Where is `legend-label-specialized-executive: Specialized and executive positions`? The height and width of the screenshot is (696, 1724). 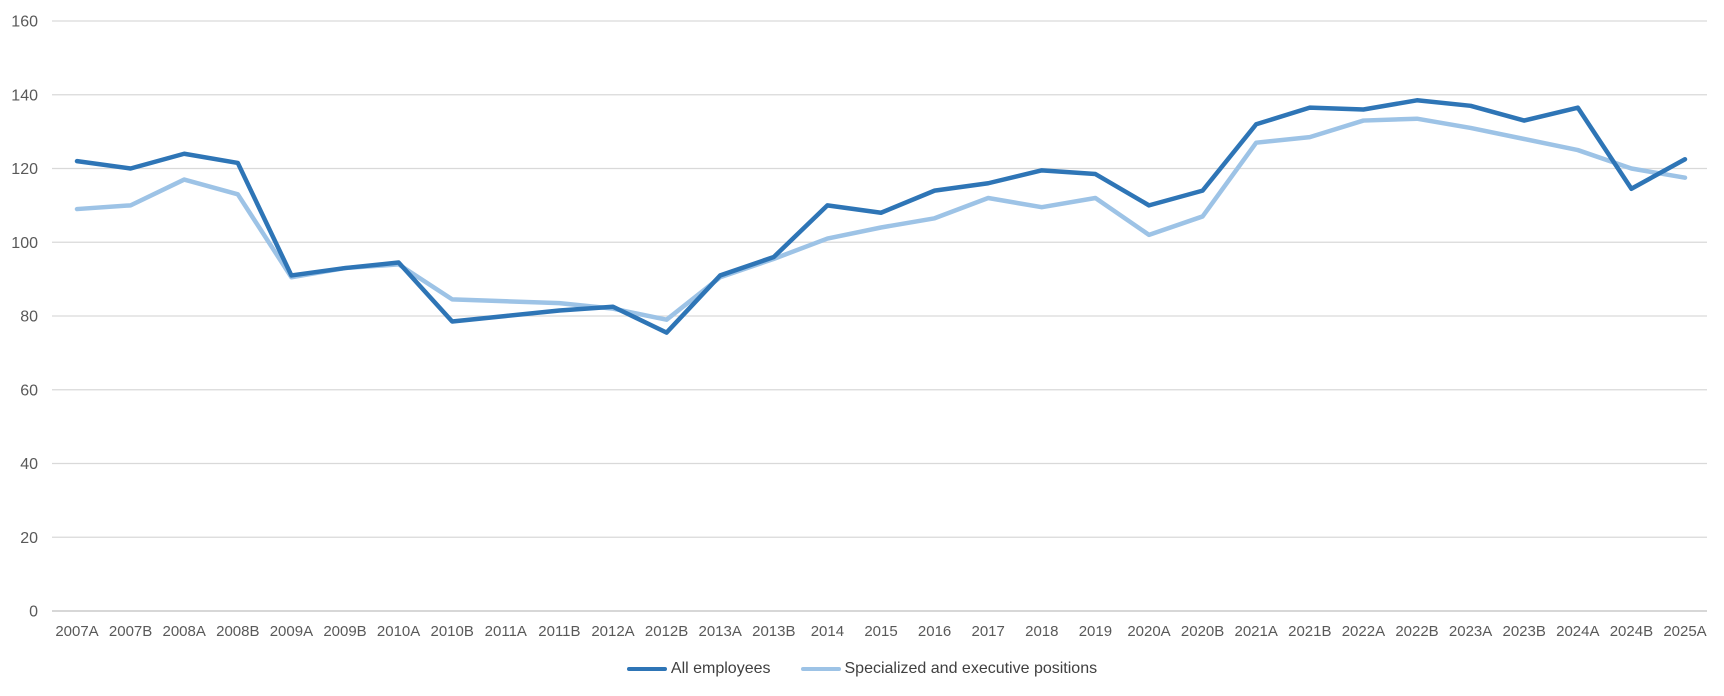 legend-label-specialized-executive: Specialized and executive positions is located at coordinates (971, 668).